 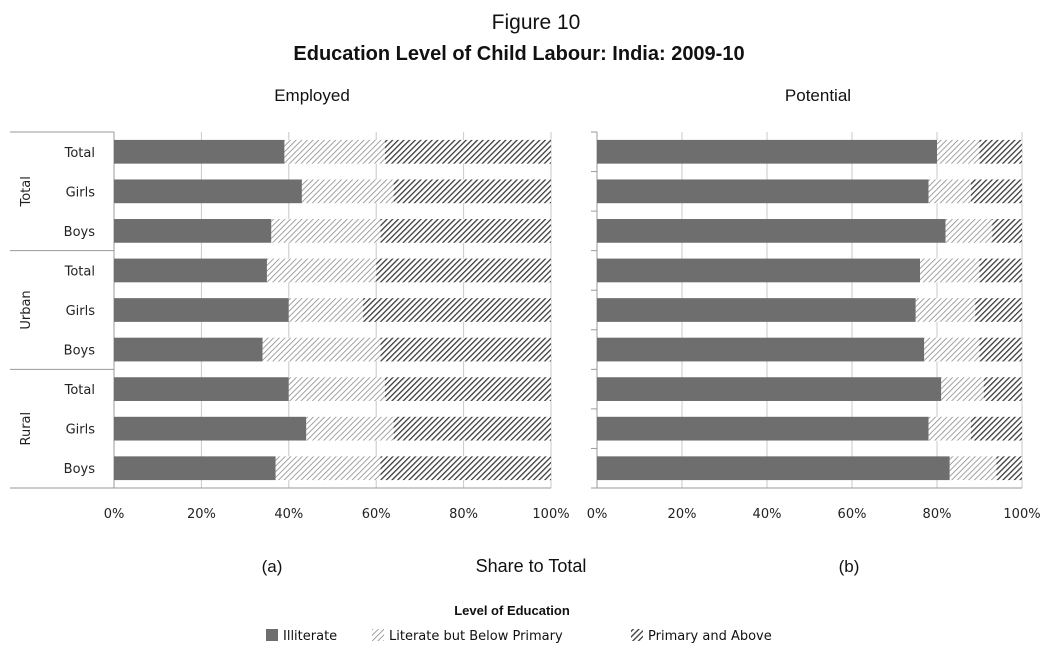 I want to click on legend-swatch-literate-below-primary, so click(x=378, y=635).